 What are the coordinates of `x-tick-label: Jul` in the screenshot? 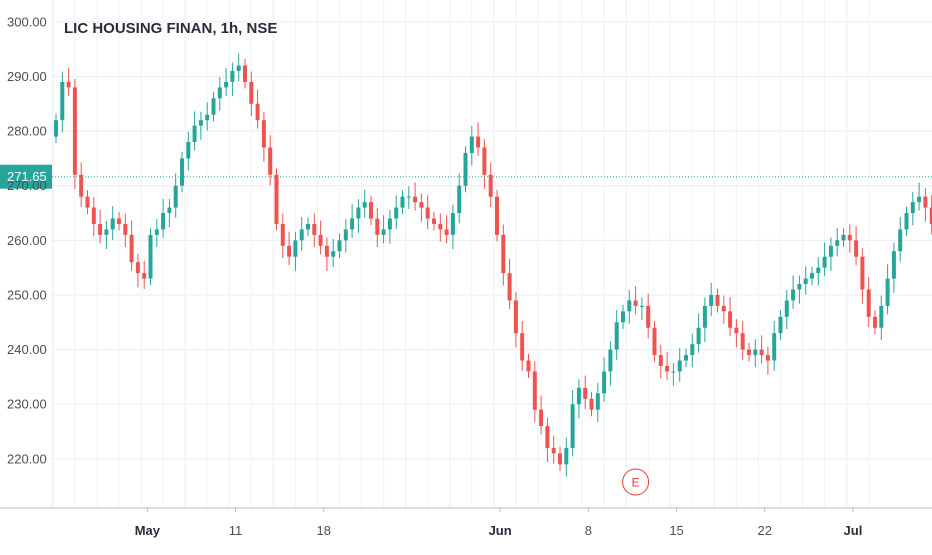 It's located at (853, 530).